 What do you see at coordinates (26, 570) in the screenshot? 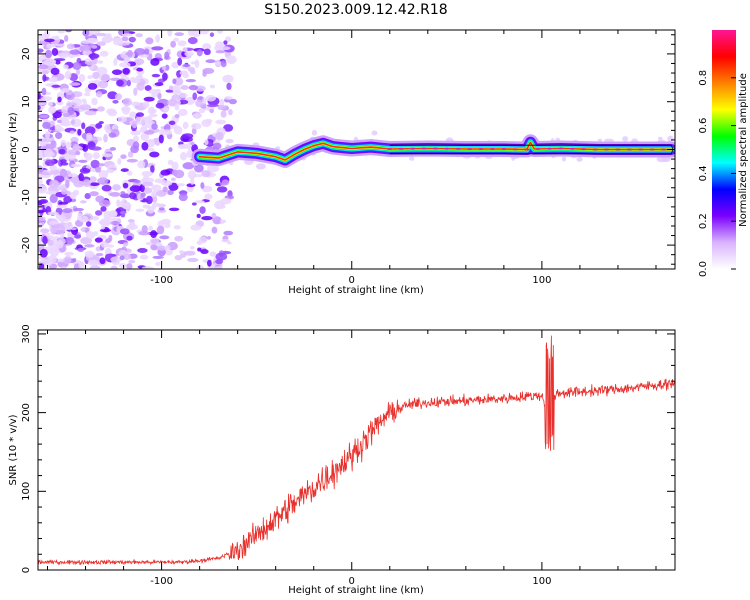
I see `snr-y-tick-label: 0` at bounding box center [26, 570].